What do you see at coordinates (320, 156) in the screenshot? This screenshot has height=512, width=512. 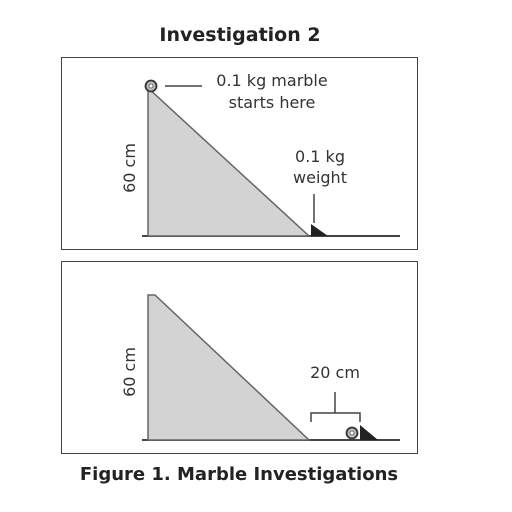 I see `weight-label-line1: 0.1 kg` at bounding box center [320, 156].